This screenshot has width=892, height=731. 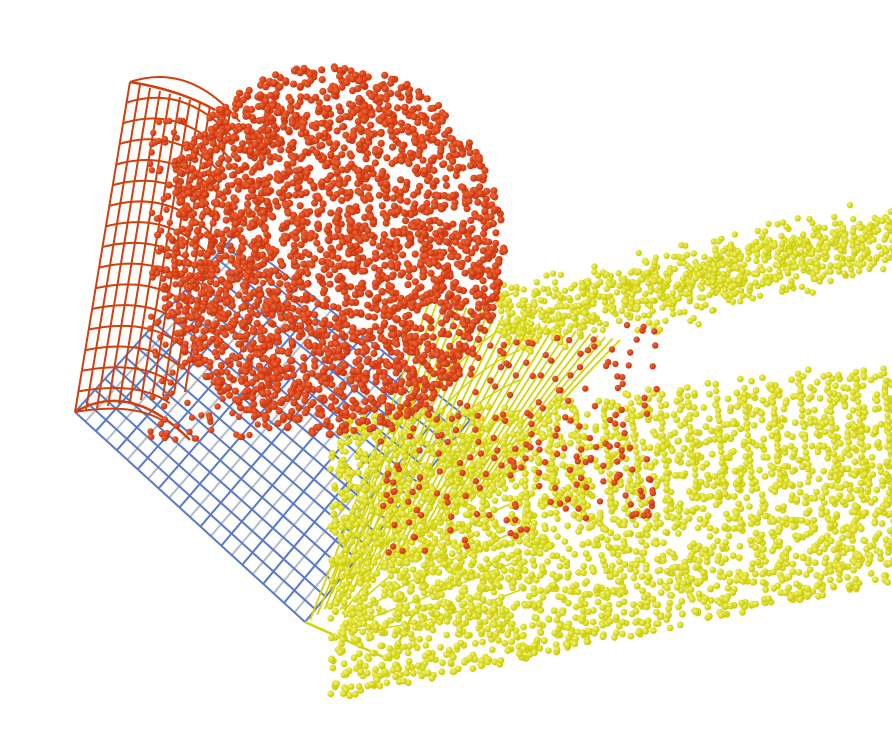 I want to click on mesh-curve, so click(x=538, y=415).